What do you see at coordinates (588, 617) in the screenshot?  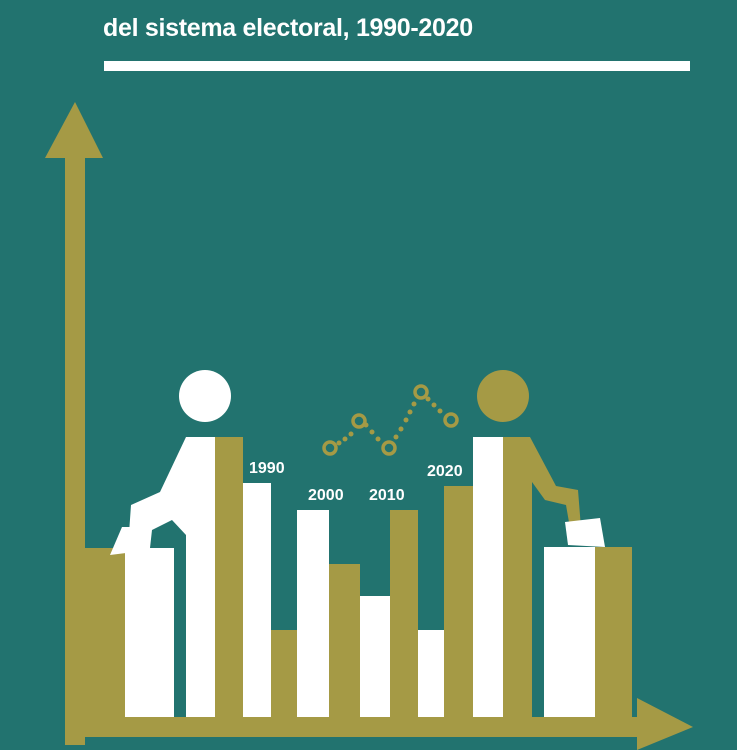 I see `right-ballot-box` at bounding box center [588, 617].